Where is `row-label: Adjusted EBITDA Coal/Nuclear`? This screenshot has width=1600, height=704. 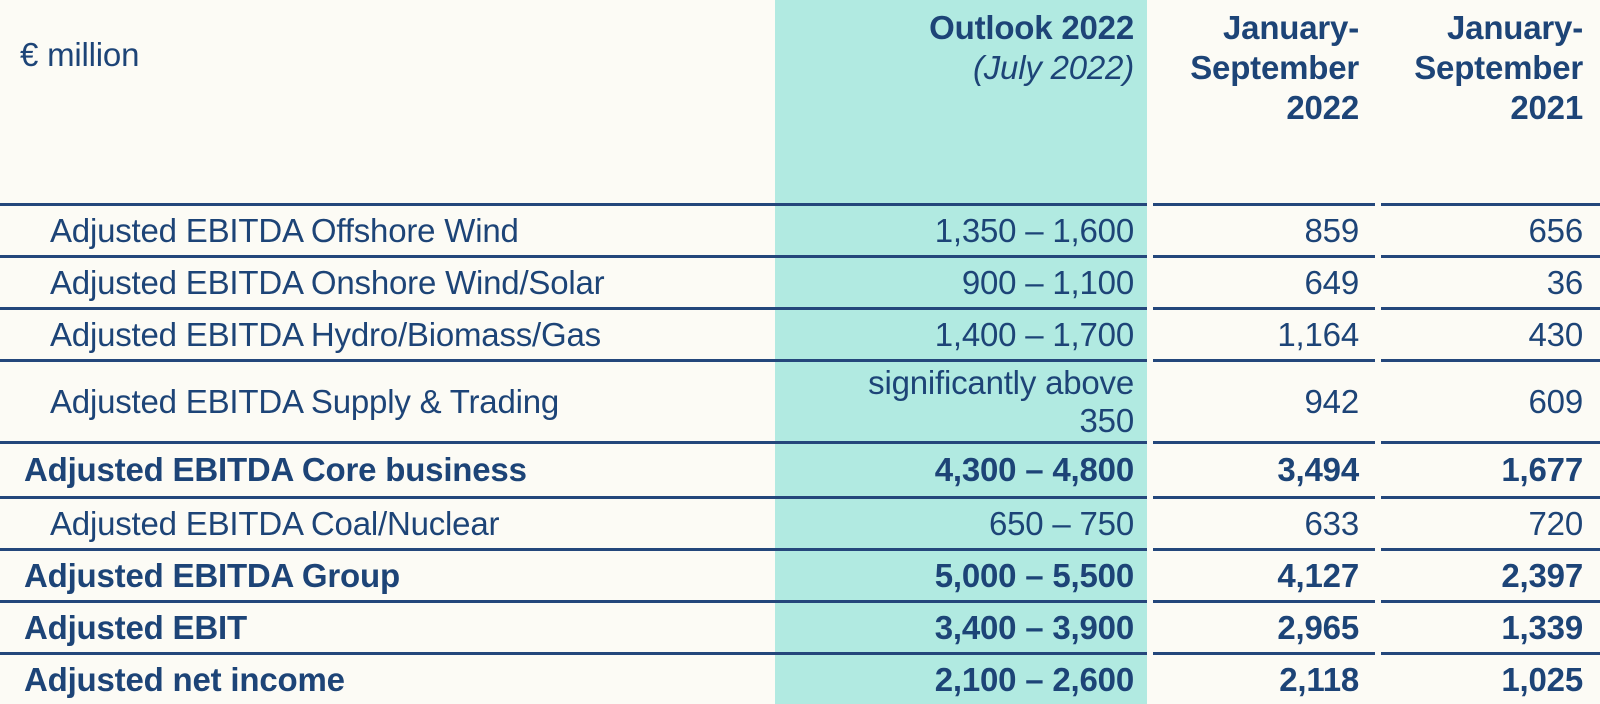 row-label: Adjusted EBITDA Coal/Nuclear is located at coordinates (387, 522).